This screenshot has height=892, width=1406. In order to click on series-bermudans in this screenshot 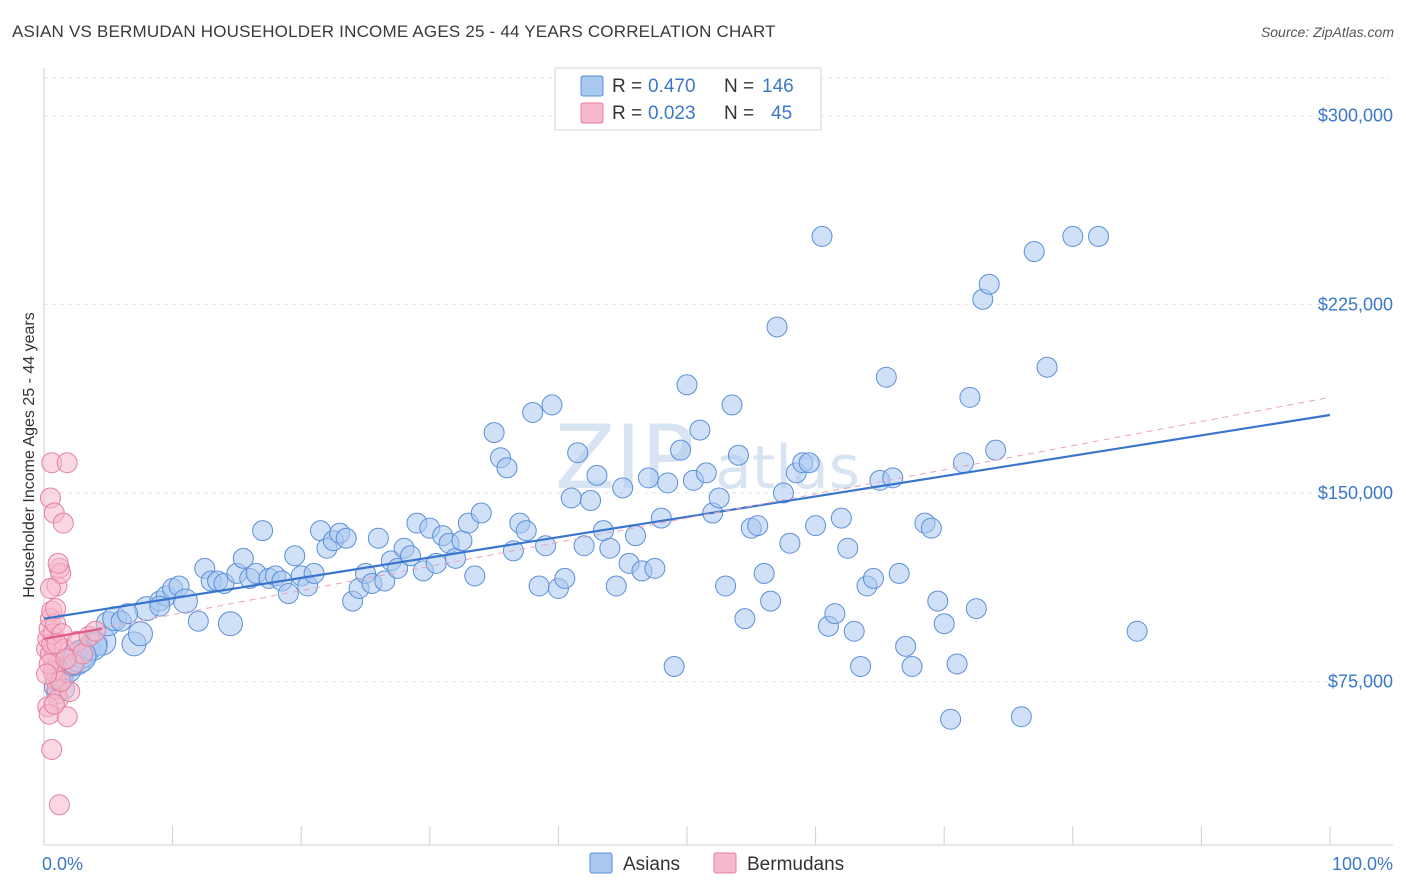, I will do `click(71, 634)`.